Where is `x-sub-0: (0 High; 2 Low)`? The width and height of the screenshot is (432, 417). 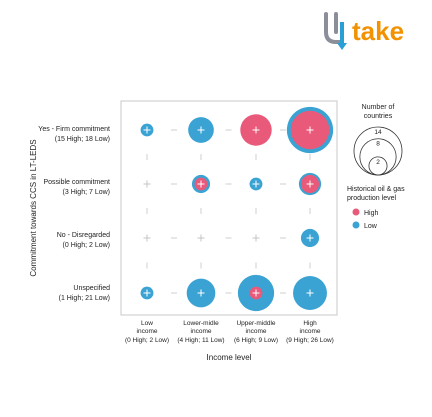 x-sub-0: (0 High; 2 Low) is located at coordinates (147, 340).